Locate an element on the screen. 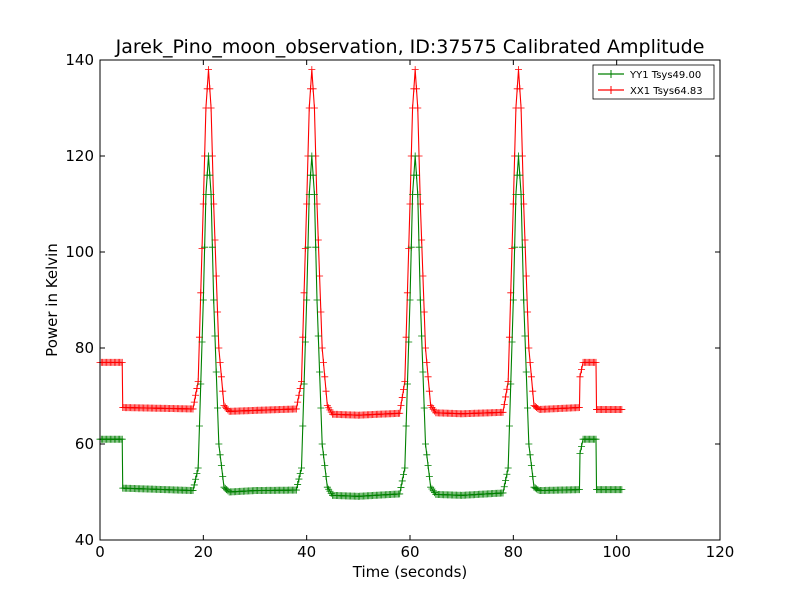  y-tick-label: 120 is located at coordinates (79, 156).